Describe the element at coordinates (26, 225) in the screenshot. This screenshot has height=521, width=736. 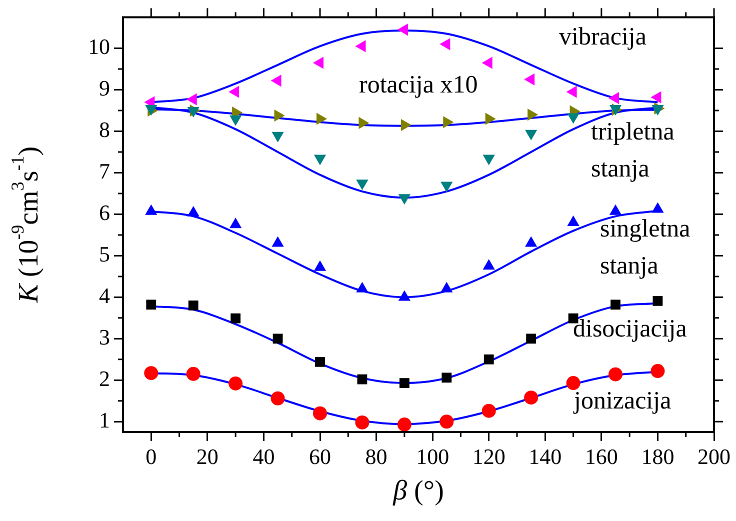
I see `y-axis-title: K (10-9cm3s-1)` at that location.